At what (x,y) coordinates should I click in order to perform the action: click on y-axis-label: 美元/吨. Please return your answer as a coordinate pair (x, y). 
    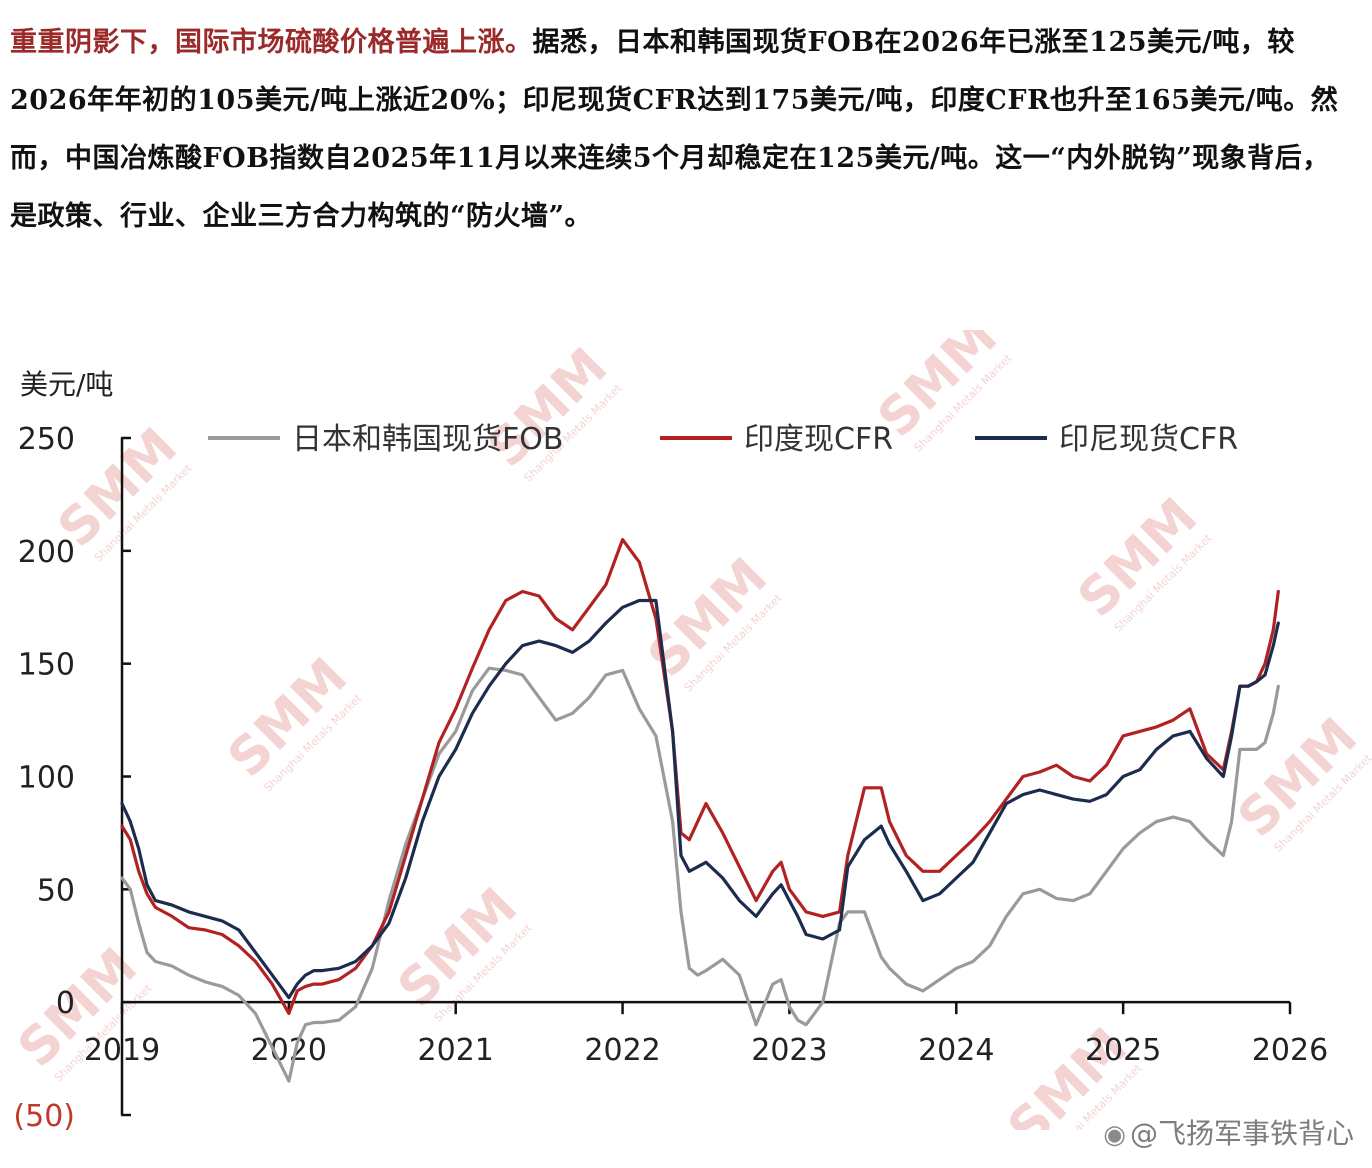
    Looking at the image, I should click on (66, 384).